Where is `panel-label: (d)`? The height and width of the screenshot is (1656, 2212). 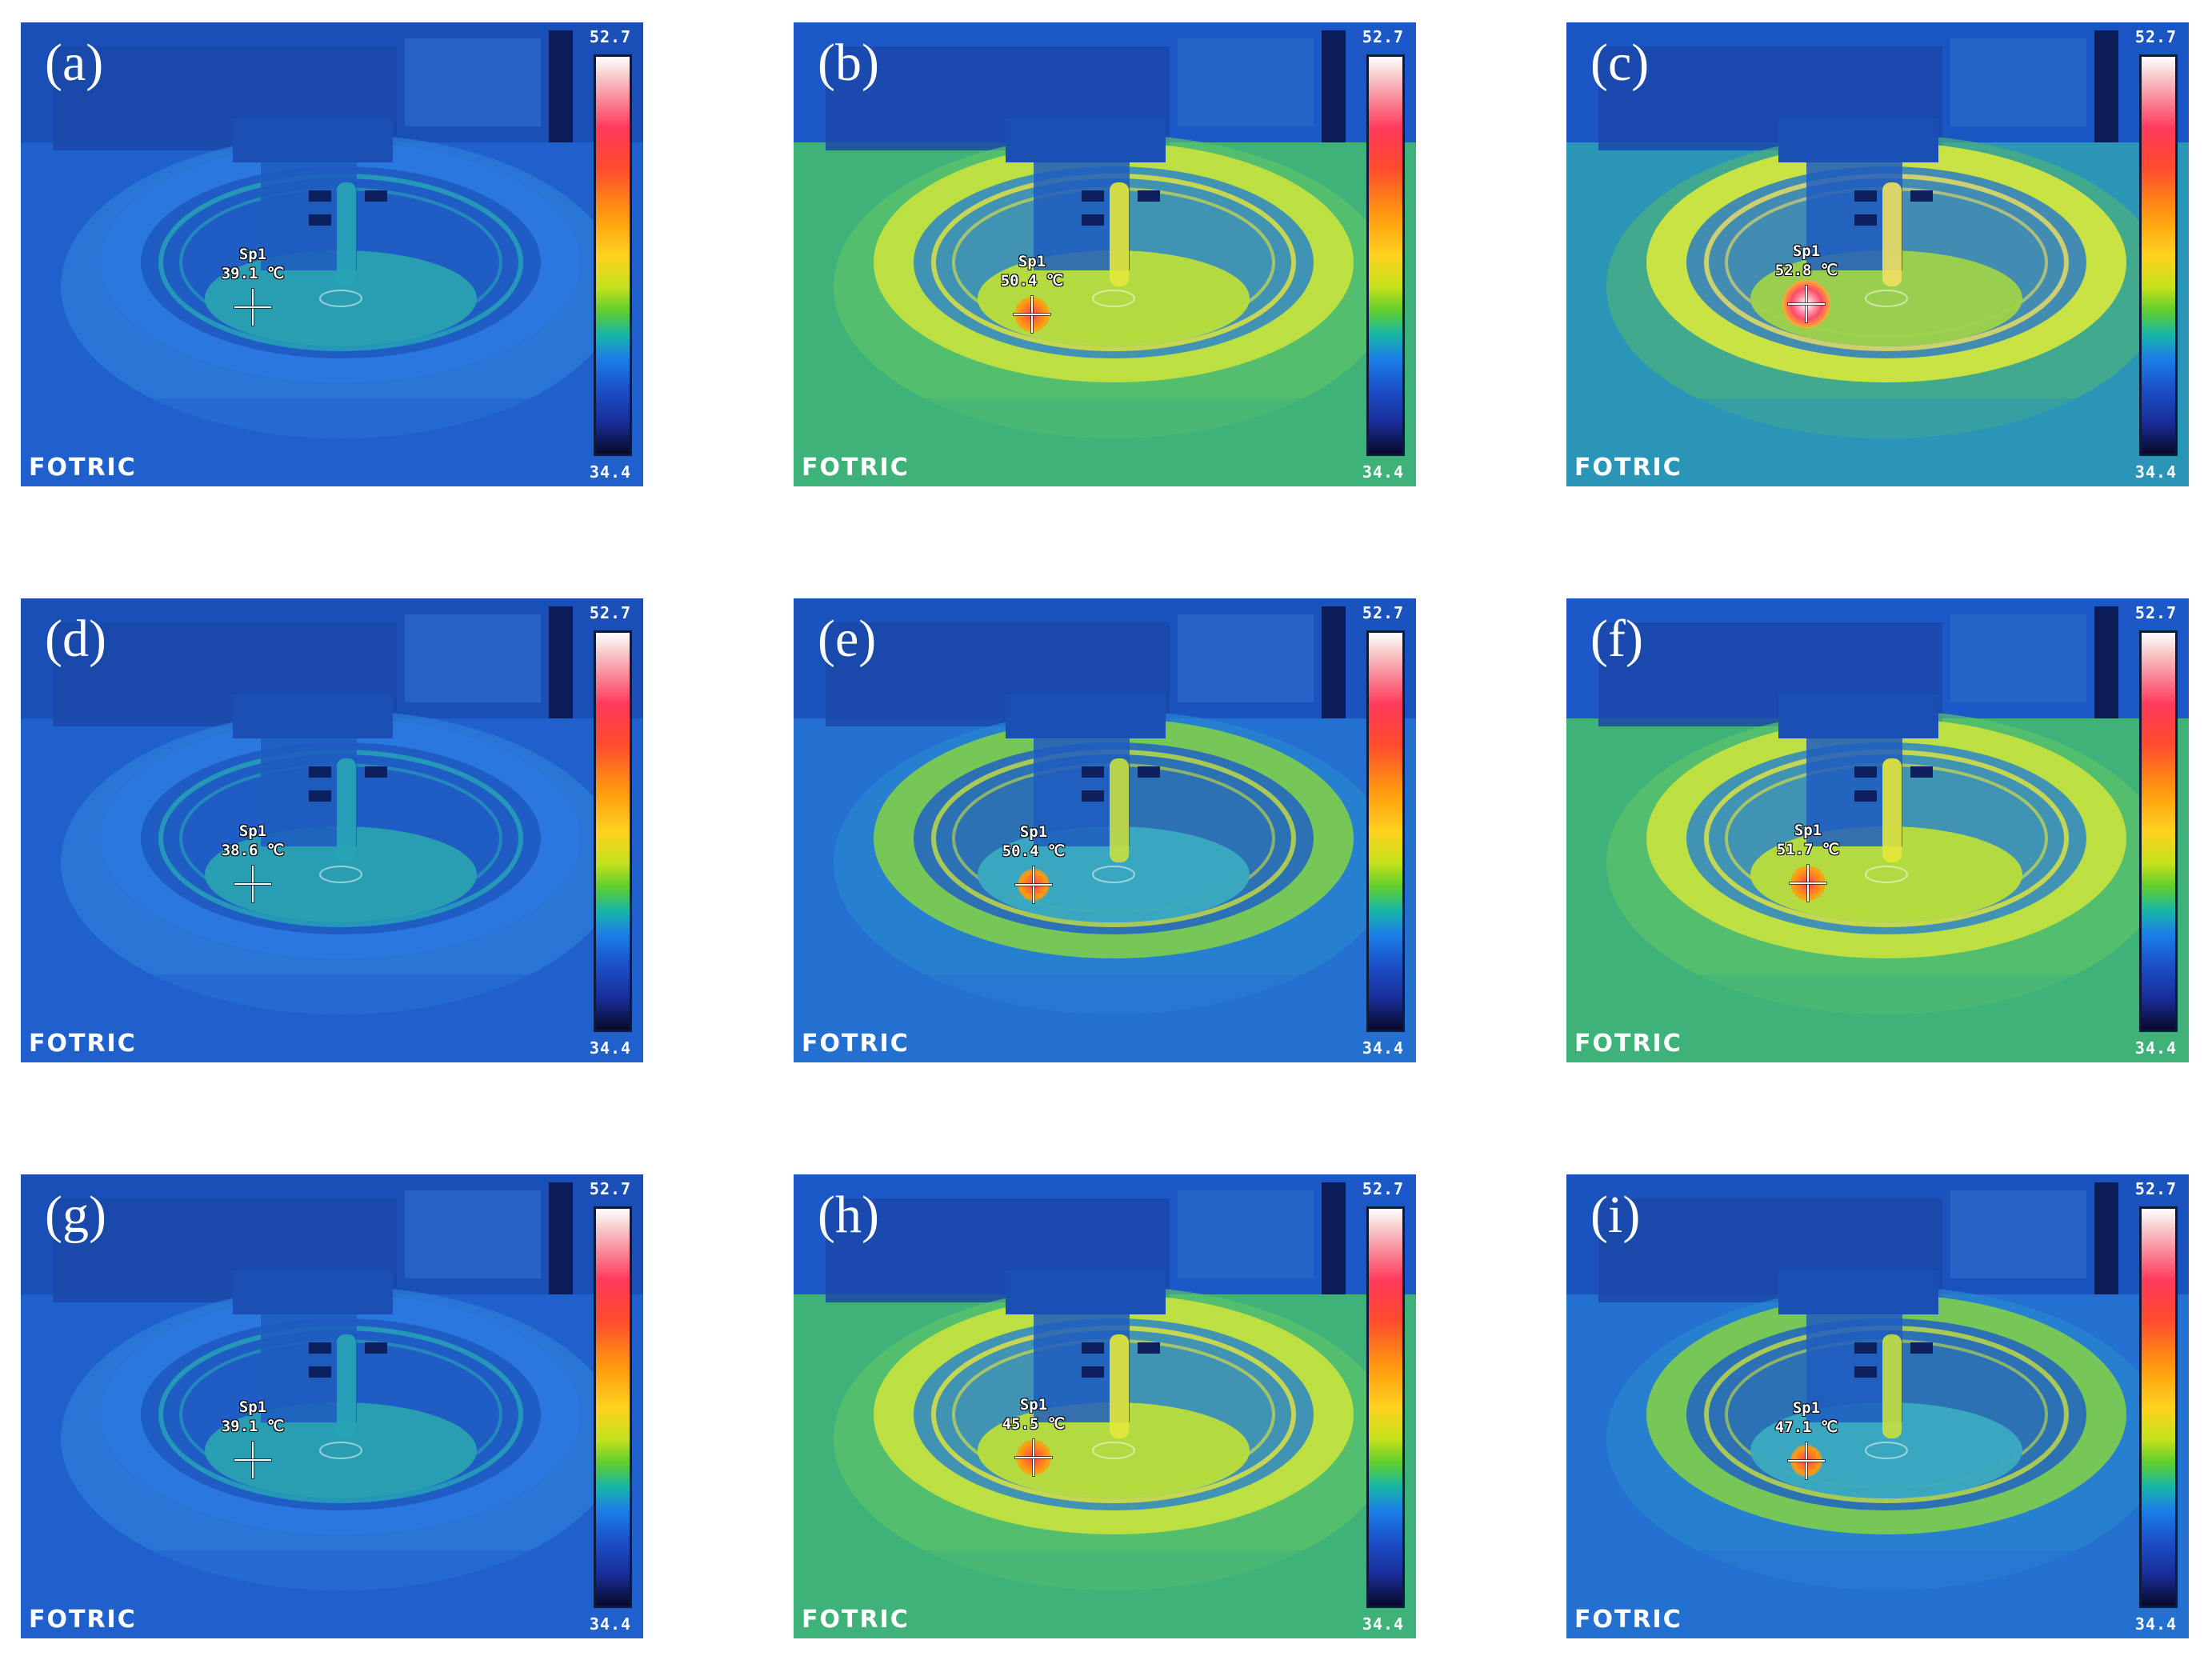
panel-label: (d) is located at coordinates (75, 639).